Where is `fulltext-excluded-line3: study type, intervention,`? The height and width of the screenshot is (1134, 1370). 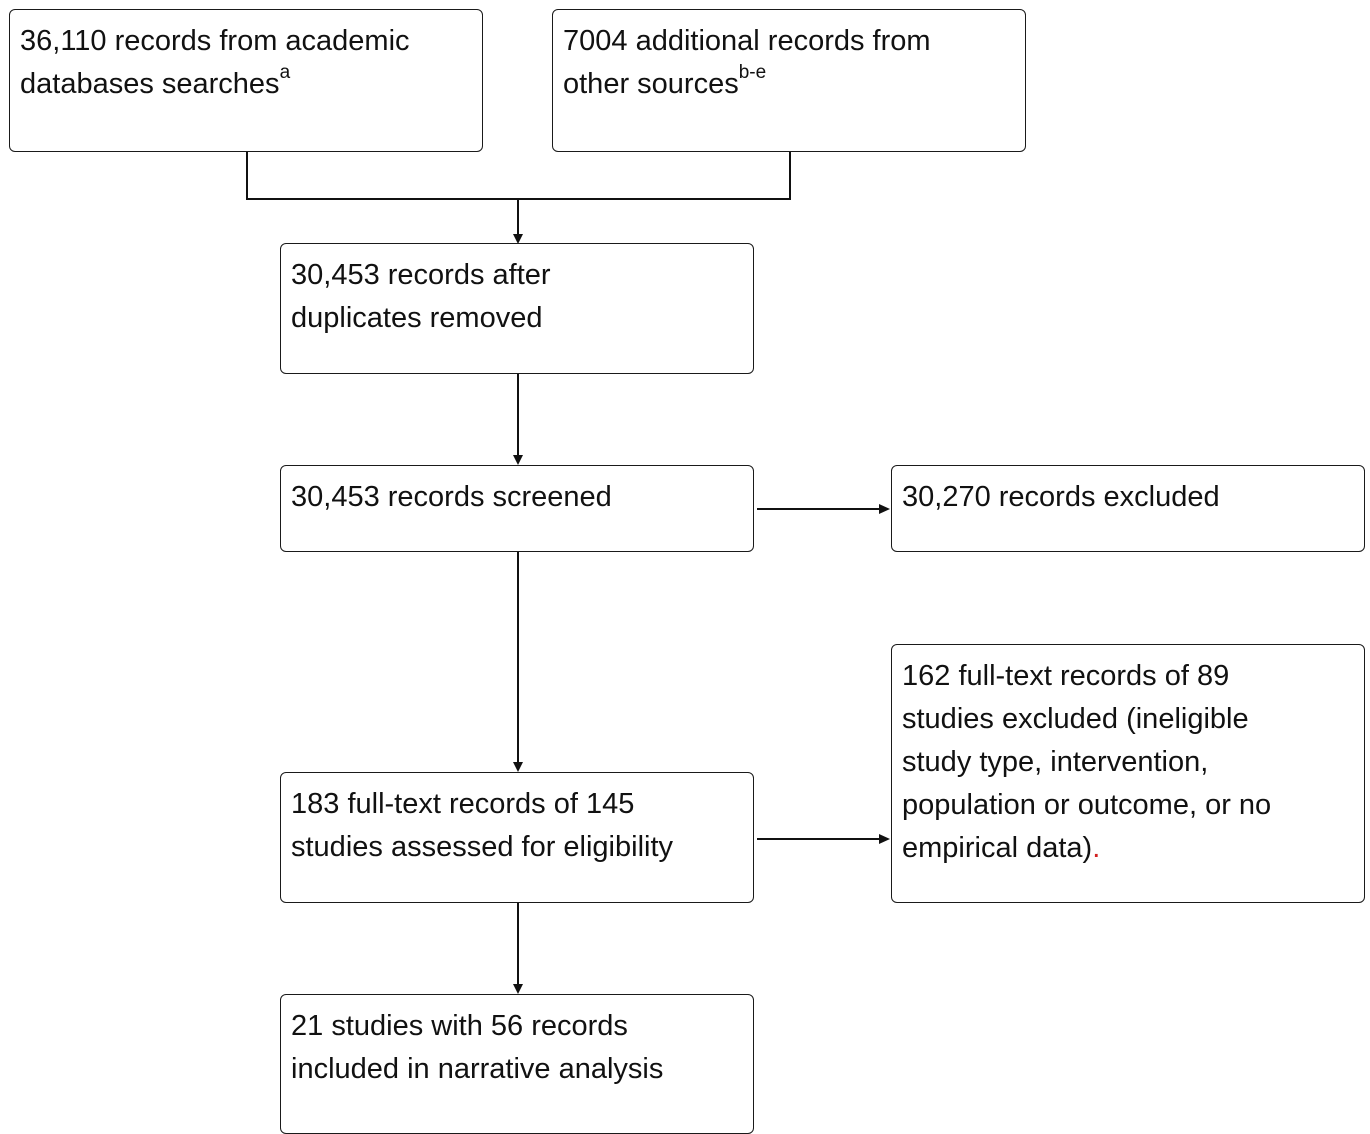 fulltext-excluded-line3: study type, intervention, is located at coordinates (1055, 762).